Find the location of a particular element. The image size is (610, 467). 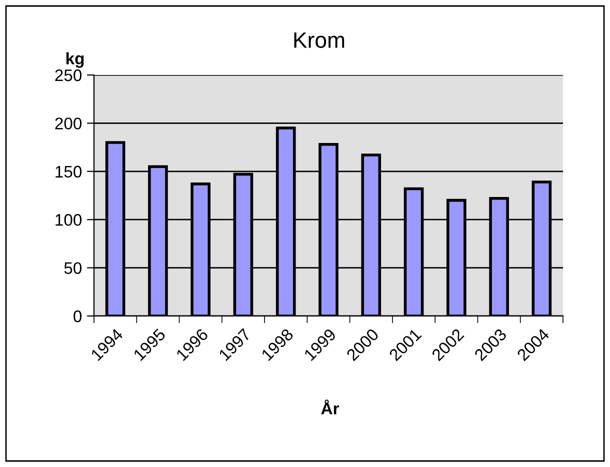

x-axis-title: År is located at coordinates (330, 407).